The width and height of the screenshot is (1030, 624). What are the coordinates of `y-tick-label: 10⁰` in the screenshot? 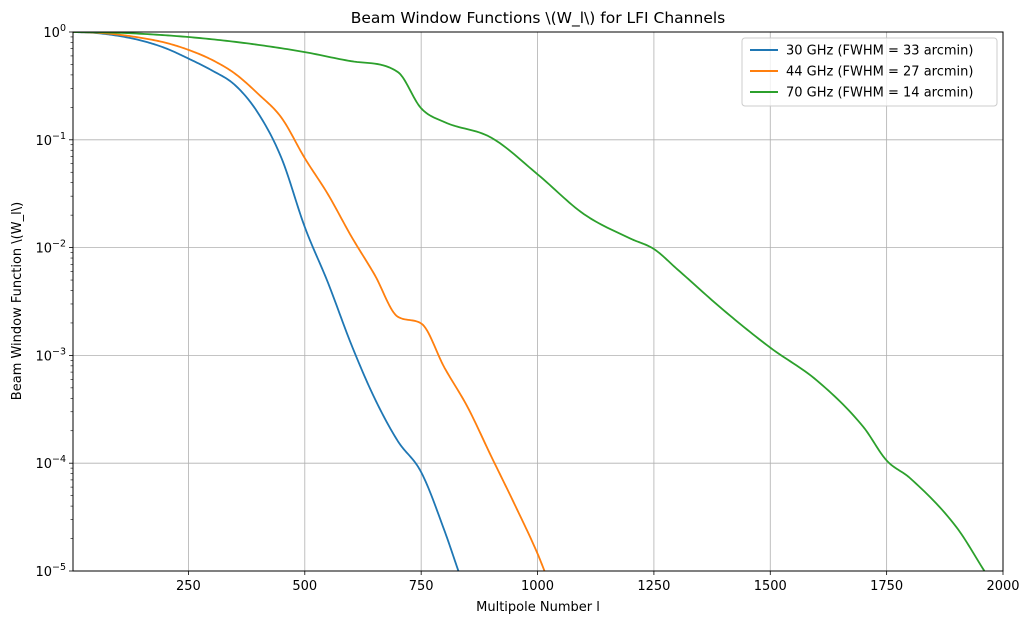 It's located at (54, 32).